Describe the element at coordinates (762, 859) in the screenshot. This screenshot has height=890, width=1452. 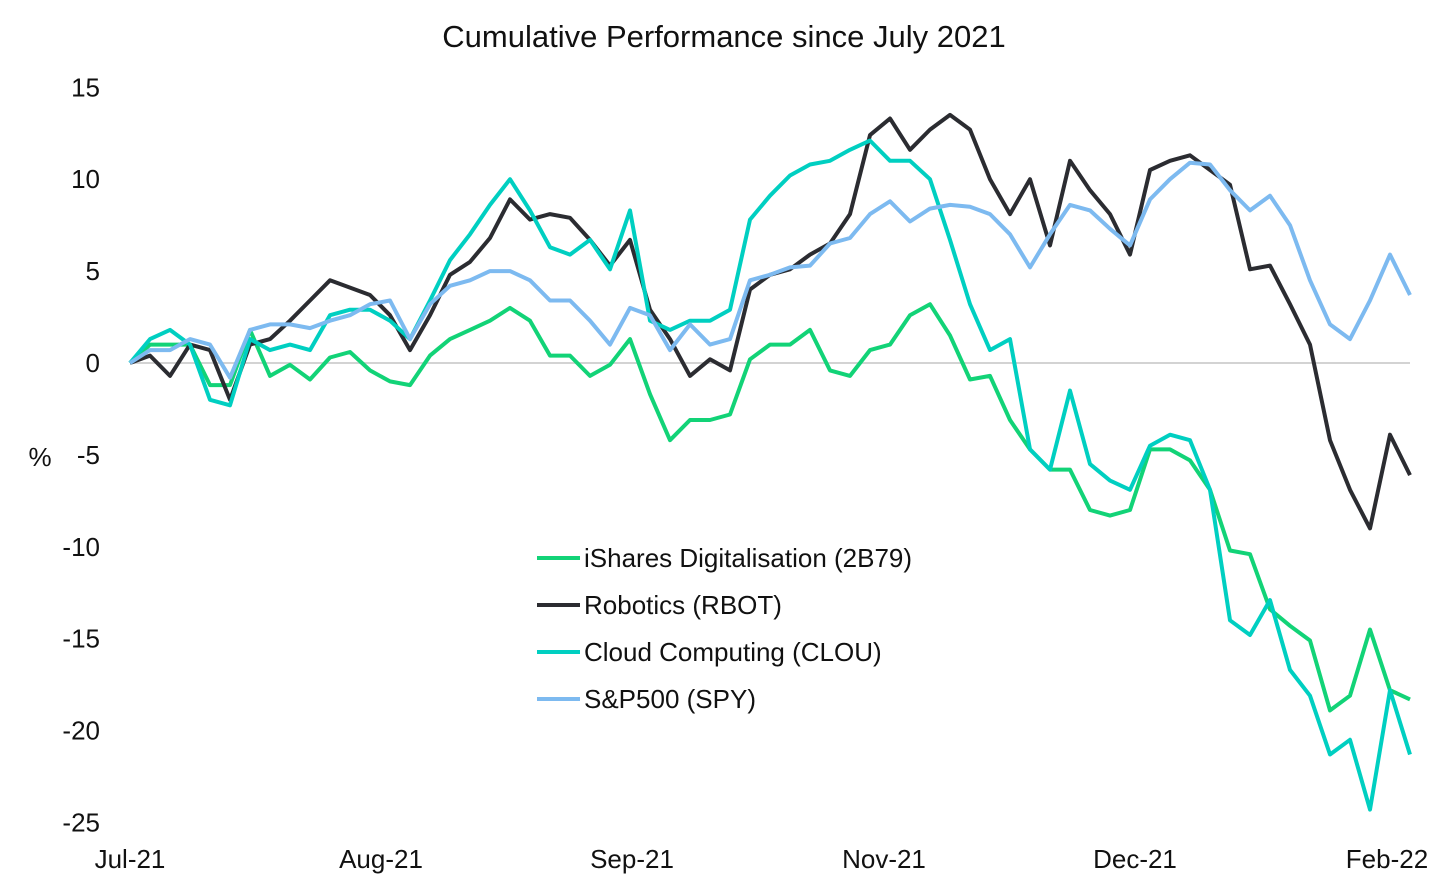
I see `x-axis: Jul-21 Aug-21 Sep-21 Nov-21 Dec-21 Feb-22` at that location.